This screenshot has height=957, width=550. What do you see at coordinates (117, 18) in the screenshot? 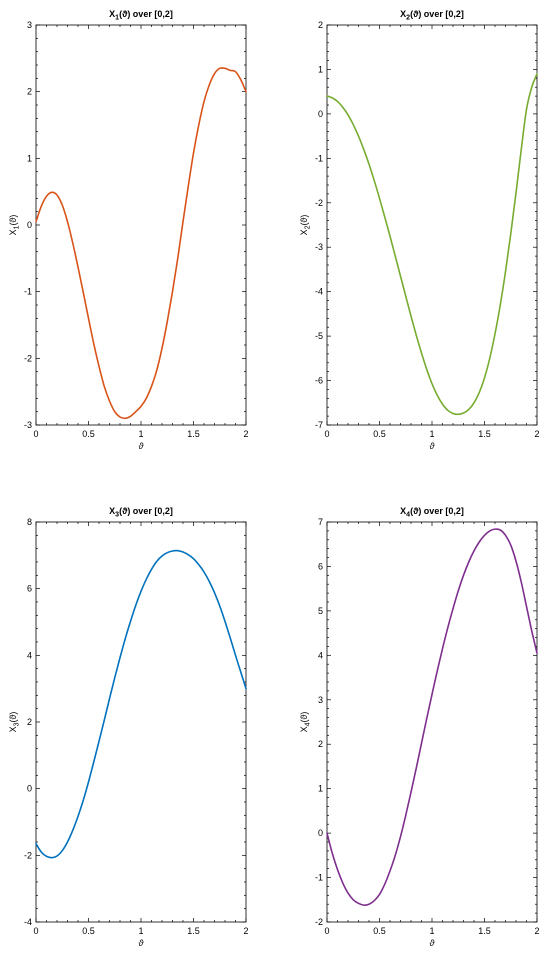
I see `chart-title-subscript: 1` at bounding box center [117, 18].